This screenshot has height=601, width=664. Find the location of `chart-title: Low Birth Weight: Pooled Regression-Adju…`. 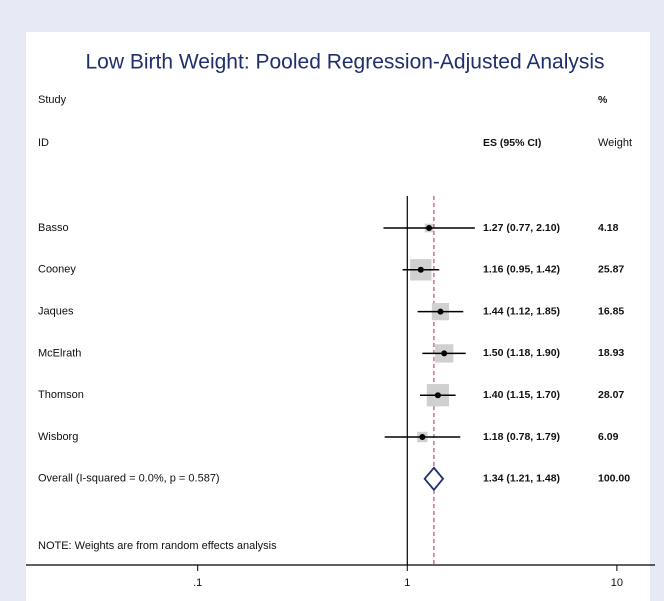

chart-title: Low Birth Weight: Pooled Regression-Adju… is located at coordinates (344, 62).